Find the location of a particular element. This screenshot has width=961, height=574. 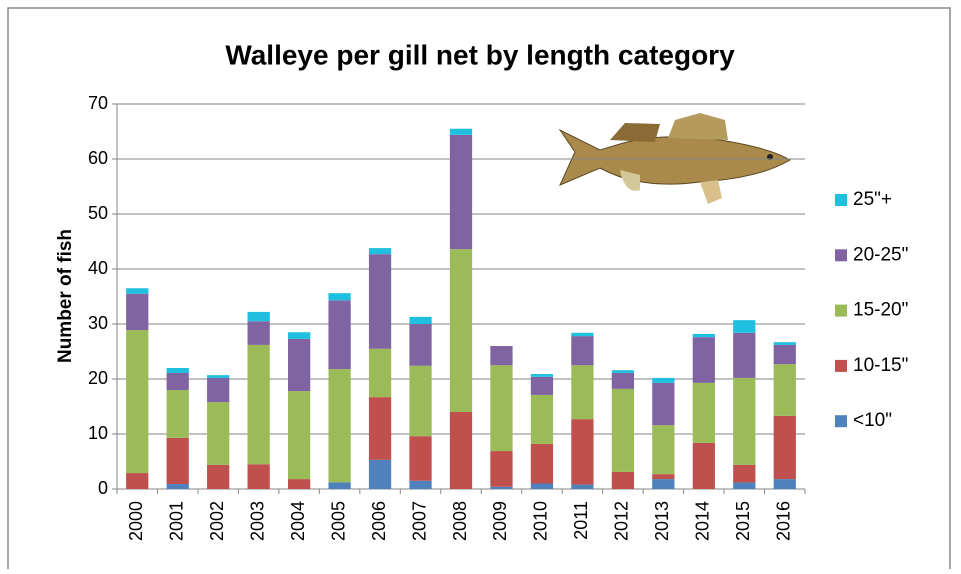

y-tick-label: 70 is located at coordinates (98, 103).